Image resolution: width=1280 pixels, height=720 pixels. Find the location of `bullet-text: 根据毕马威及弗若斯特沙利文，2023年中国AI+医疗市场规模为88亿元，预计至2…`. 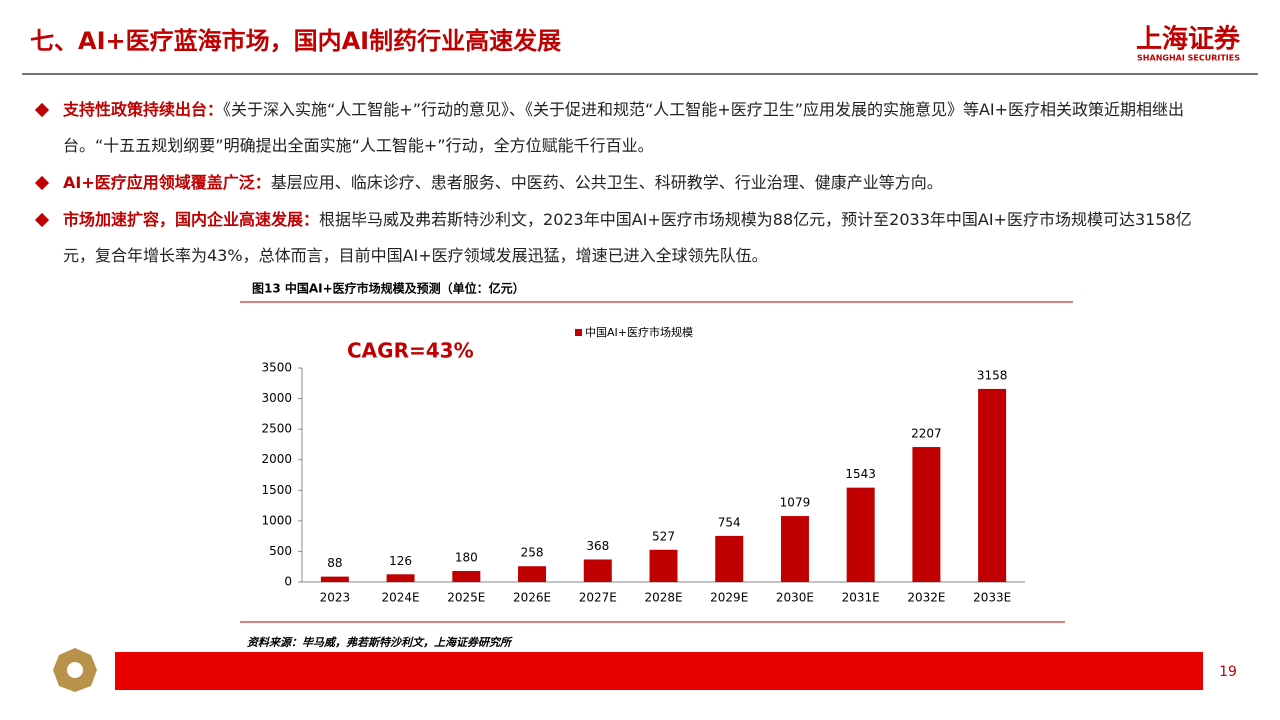

bullet-text: 根据毕马威及弗若斯特沙利文，2023年中国AI+医疗市场规模为88亿元，预计至2… is located at coordinates (627, 237).